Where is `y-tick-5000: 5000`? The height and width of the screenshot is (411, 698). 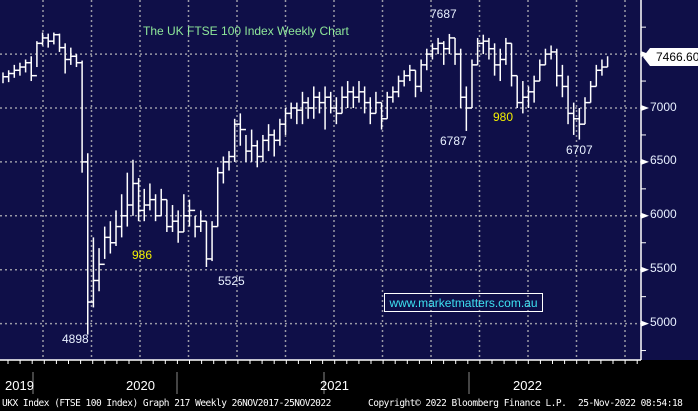 y-tick-5000: 5000 is located at coordinates (663, 322).